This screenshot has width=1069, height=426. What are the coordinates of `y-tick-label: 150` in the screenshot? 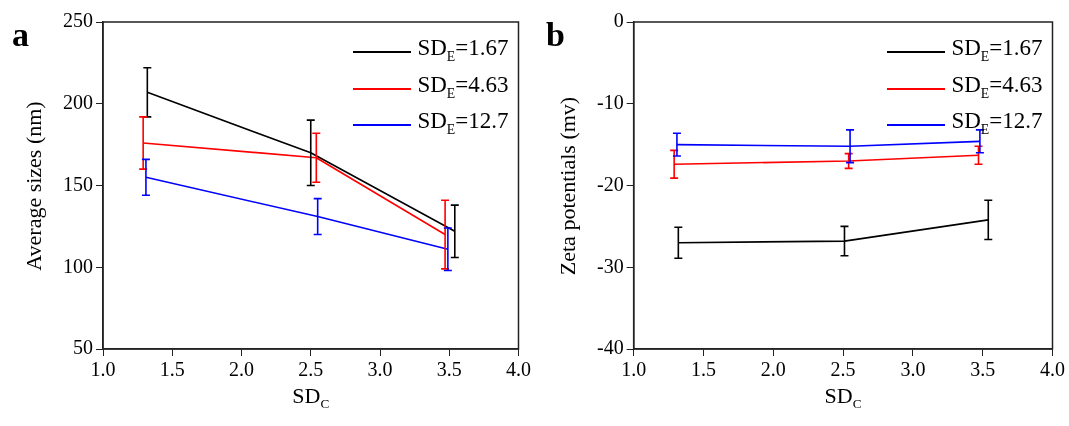 It's located at (78, 183).